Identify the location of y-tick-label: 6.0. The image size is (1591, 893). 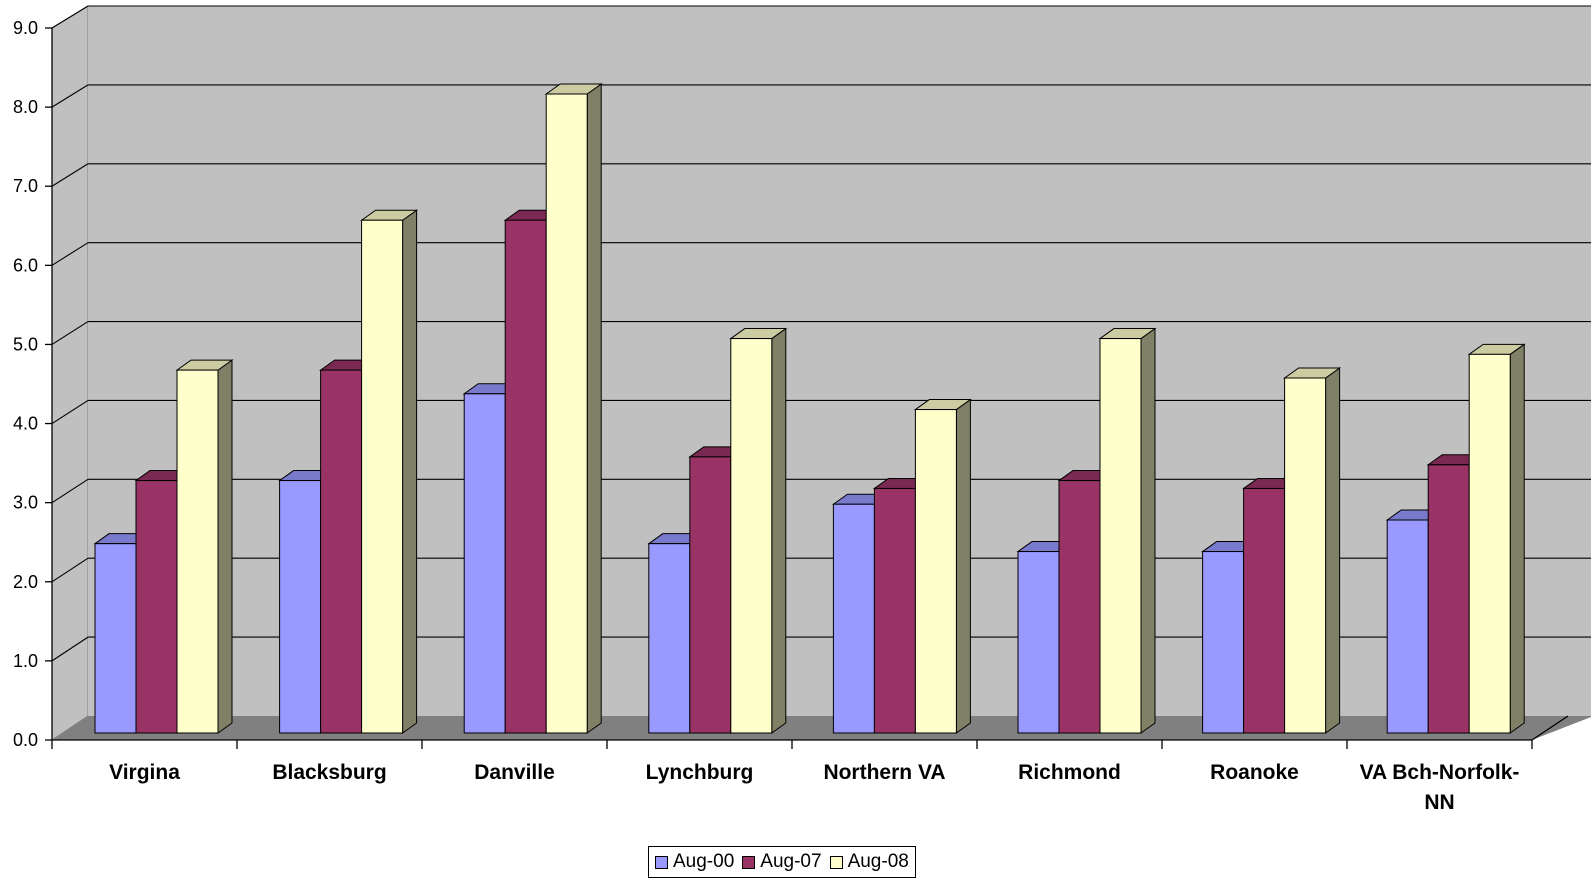
(25, 265).